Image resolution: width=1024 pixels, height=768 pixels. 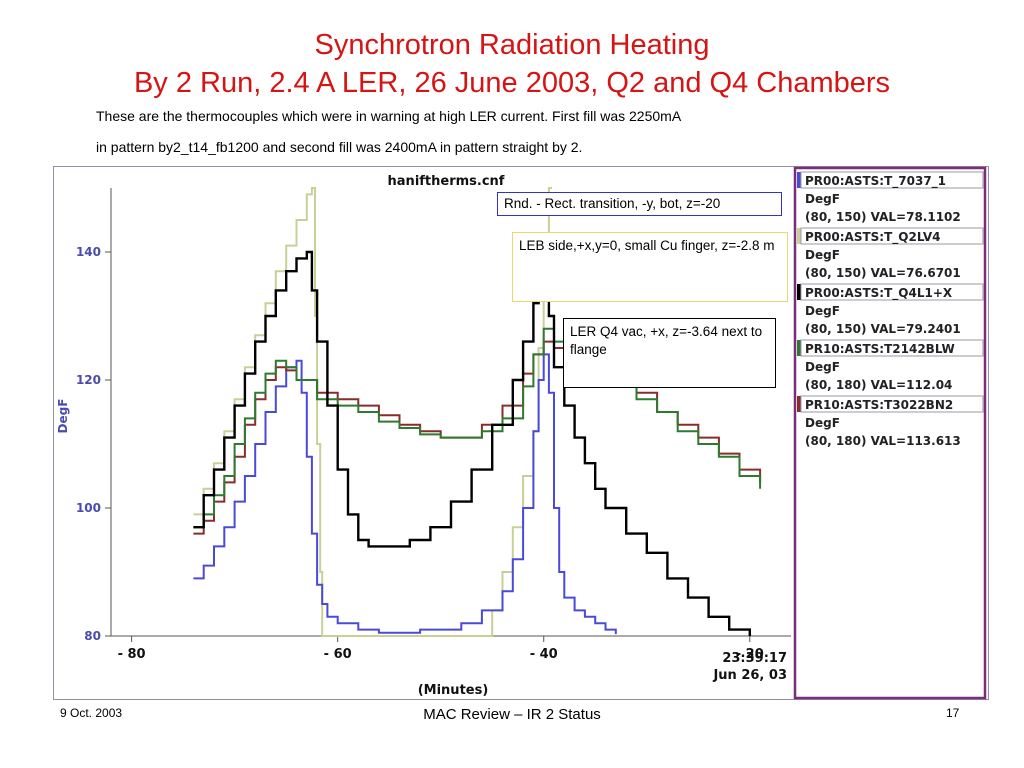 I want to click on footer-title: MAC Review – IR 2 Status, so click(x=512, y=714).